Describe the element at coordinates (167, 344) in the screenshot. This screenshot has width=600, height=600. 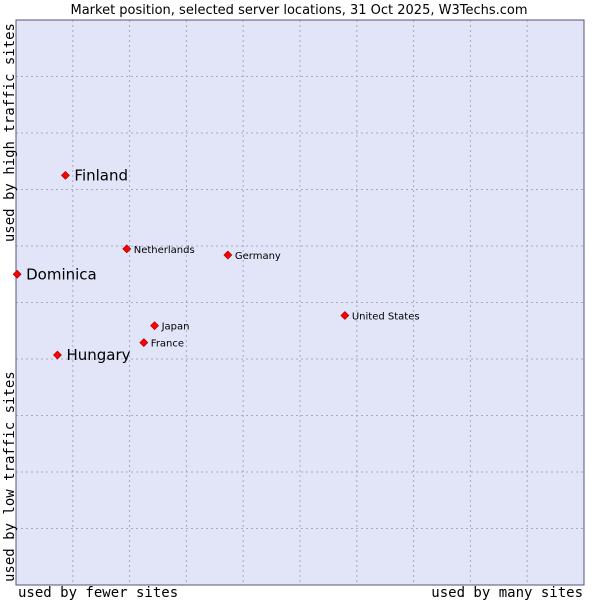
I see `label-france: France` at that location.